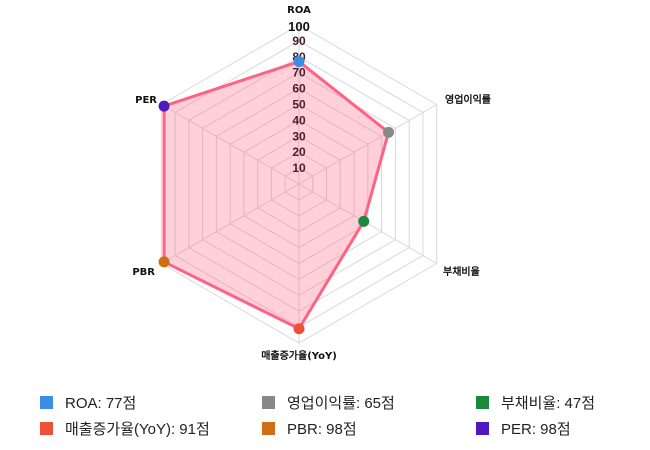 The width and height of the screenshot is (650, 450). Describe the element at coordinates (468, 99) in the screenshot. I see `axis-label: 영업이익률` at that location.